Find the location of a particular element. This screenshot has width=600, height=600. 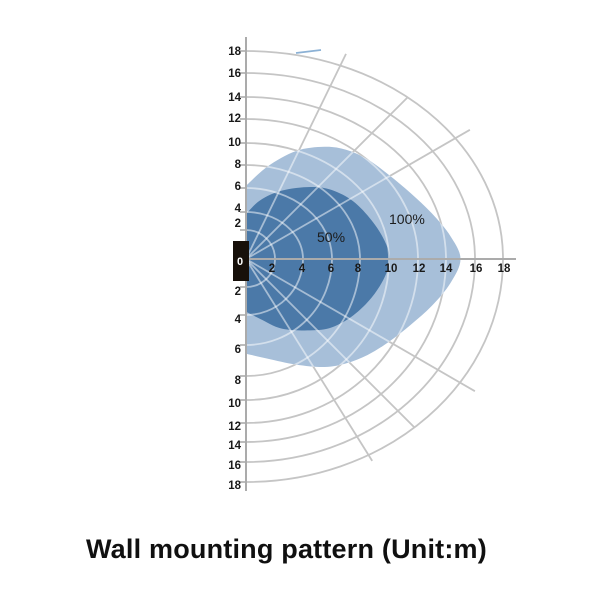

device-marker is located at coordinates (241, 261).